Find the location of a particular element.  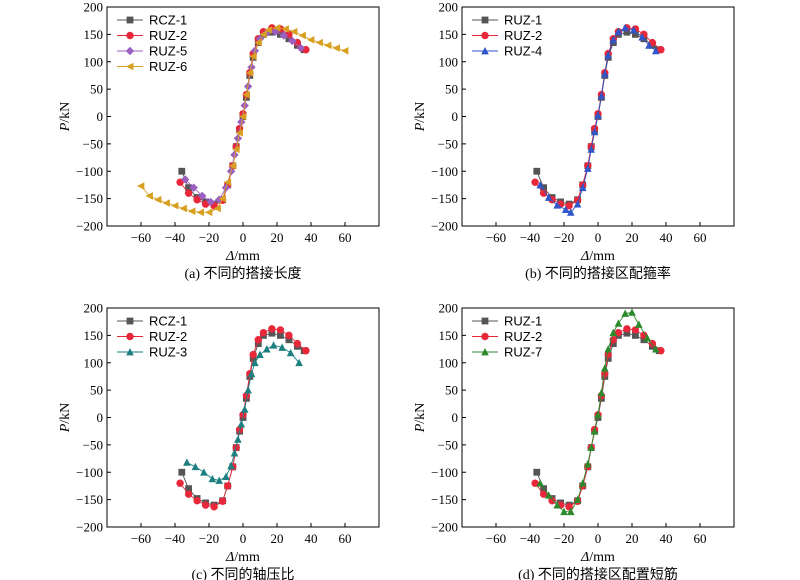

y-tick-label: −50 is located at coordinates (93, 143).